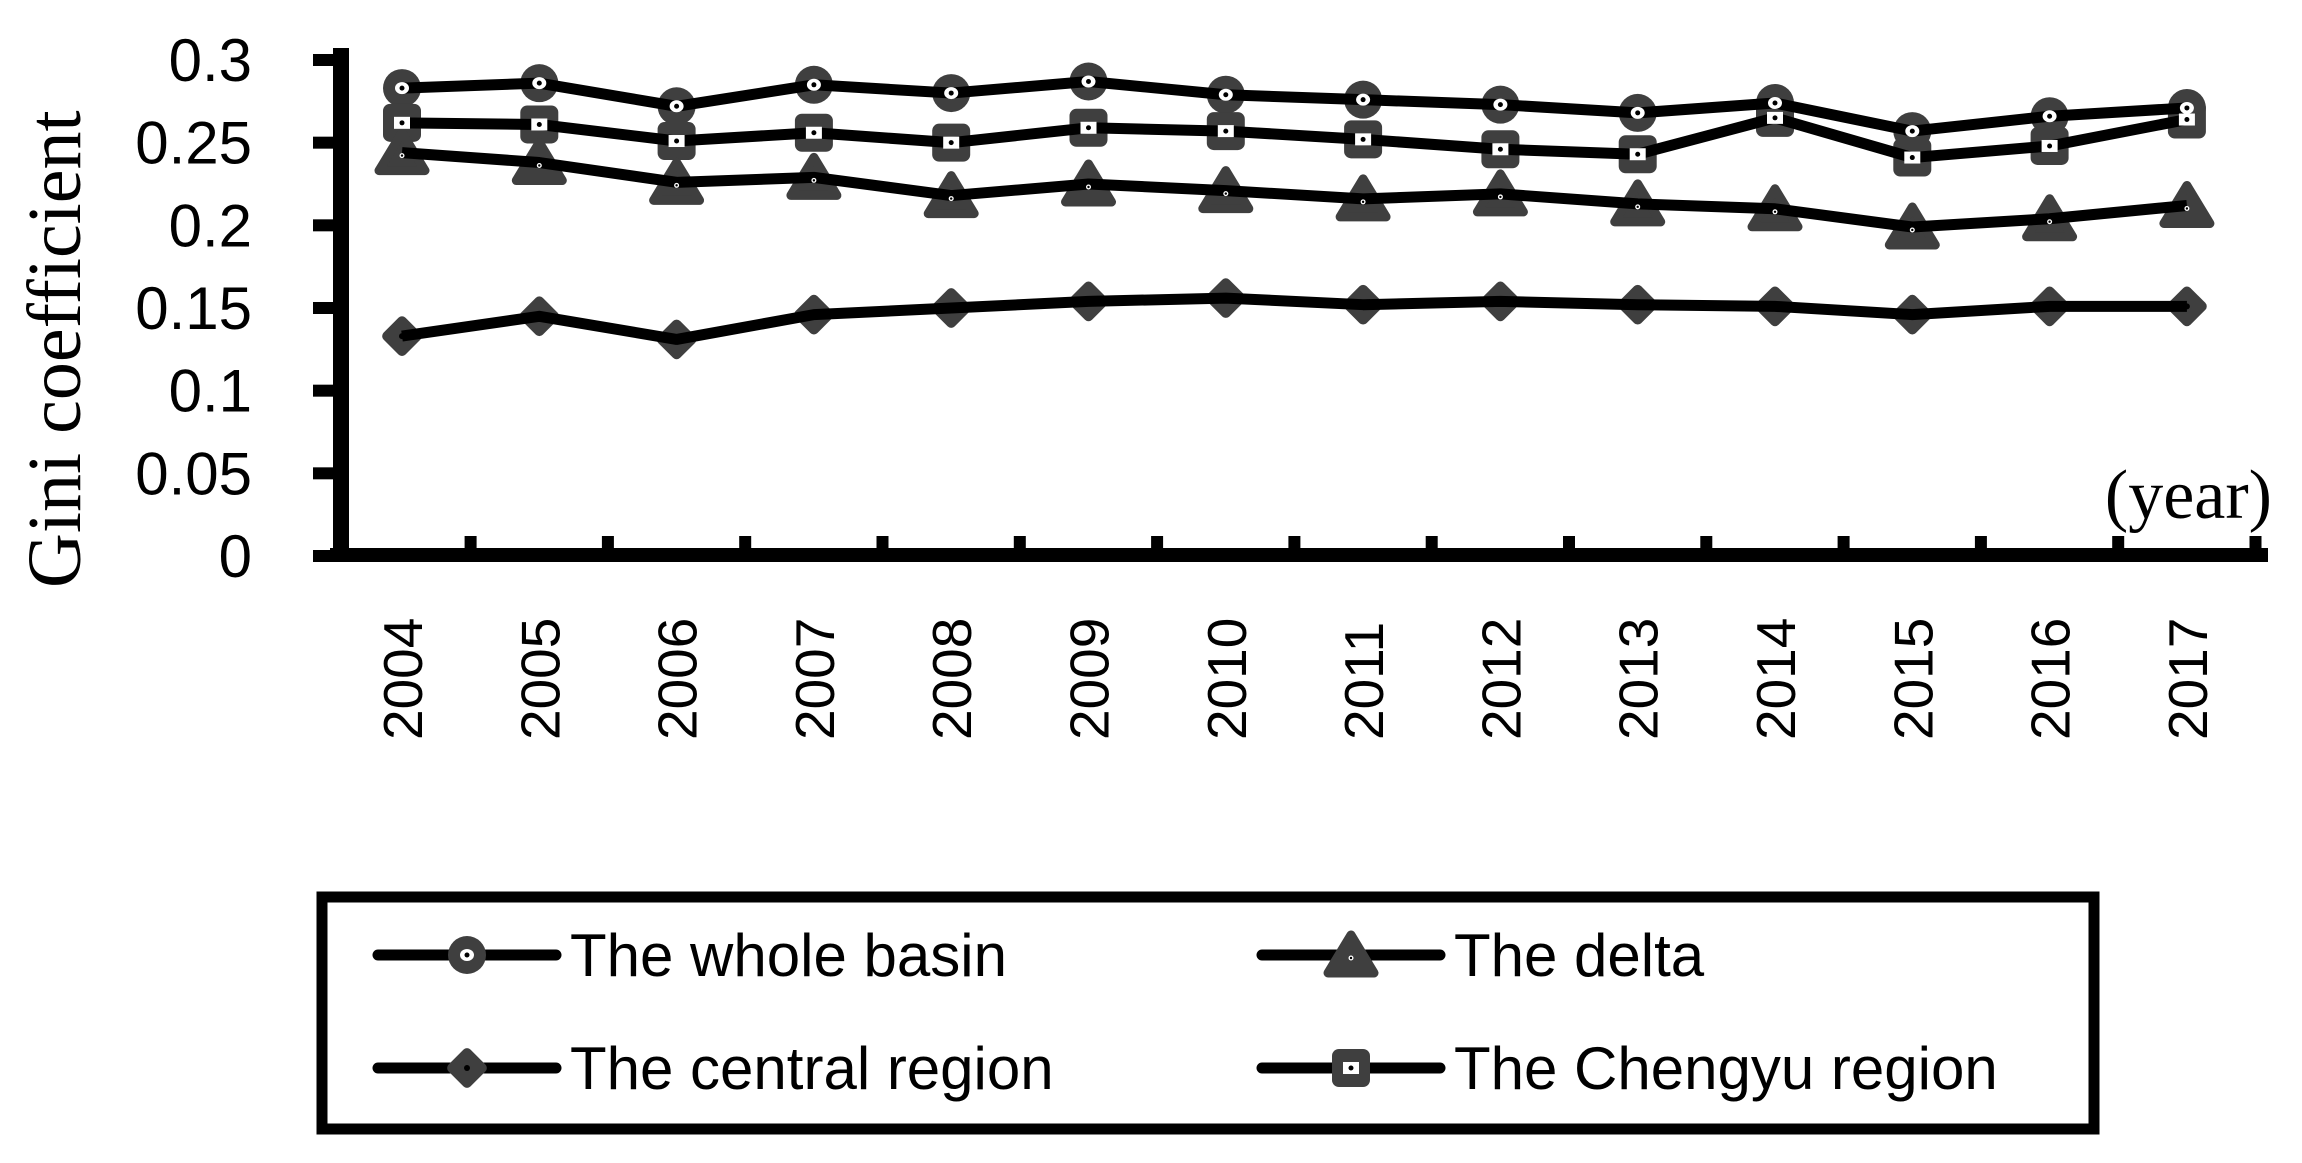 The image size is (2302, 1163). I want to click on x-tick-label: 2011, so click(1364, 681).